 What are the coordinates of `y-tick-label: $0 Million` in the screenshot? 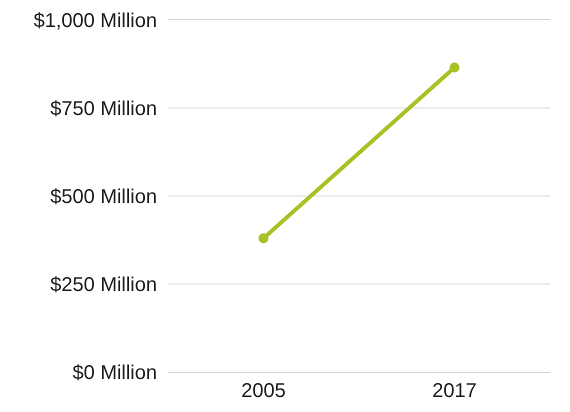 It's located at (114, 373).